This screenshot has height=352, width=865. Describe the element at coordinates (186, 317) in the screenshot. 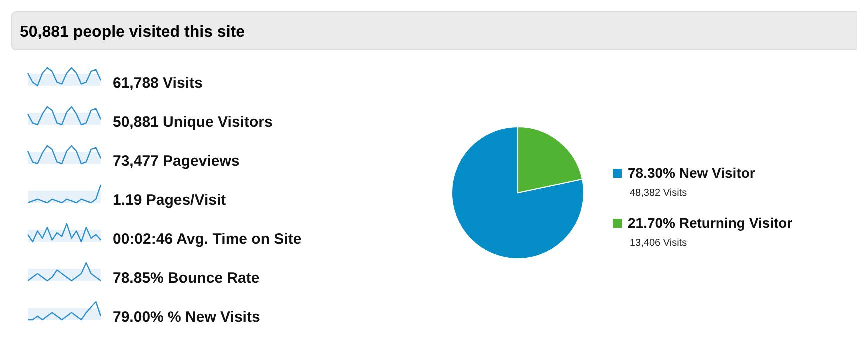

I see `text: 79.00% % New Visits` at that location.